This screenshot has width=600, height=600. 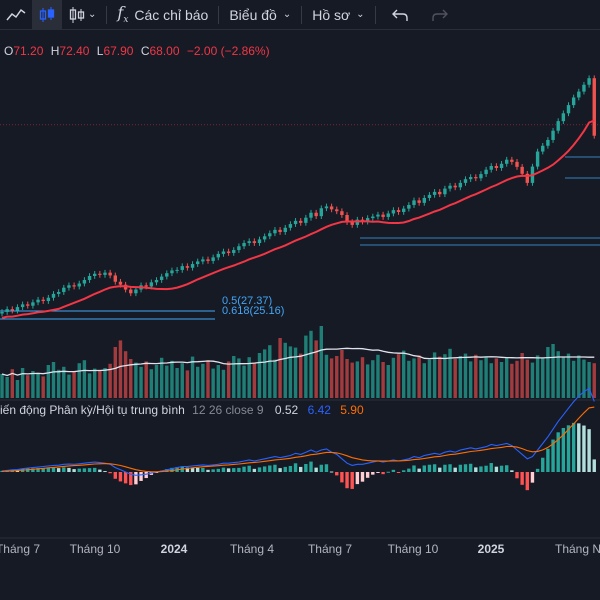 I want to click on chart-menu-button: Biểu đồ ⌄, so click(x=260, y=15).